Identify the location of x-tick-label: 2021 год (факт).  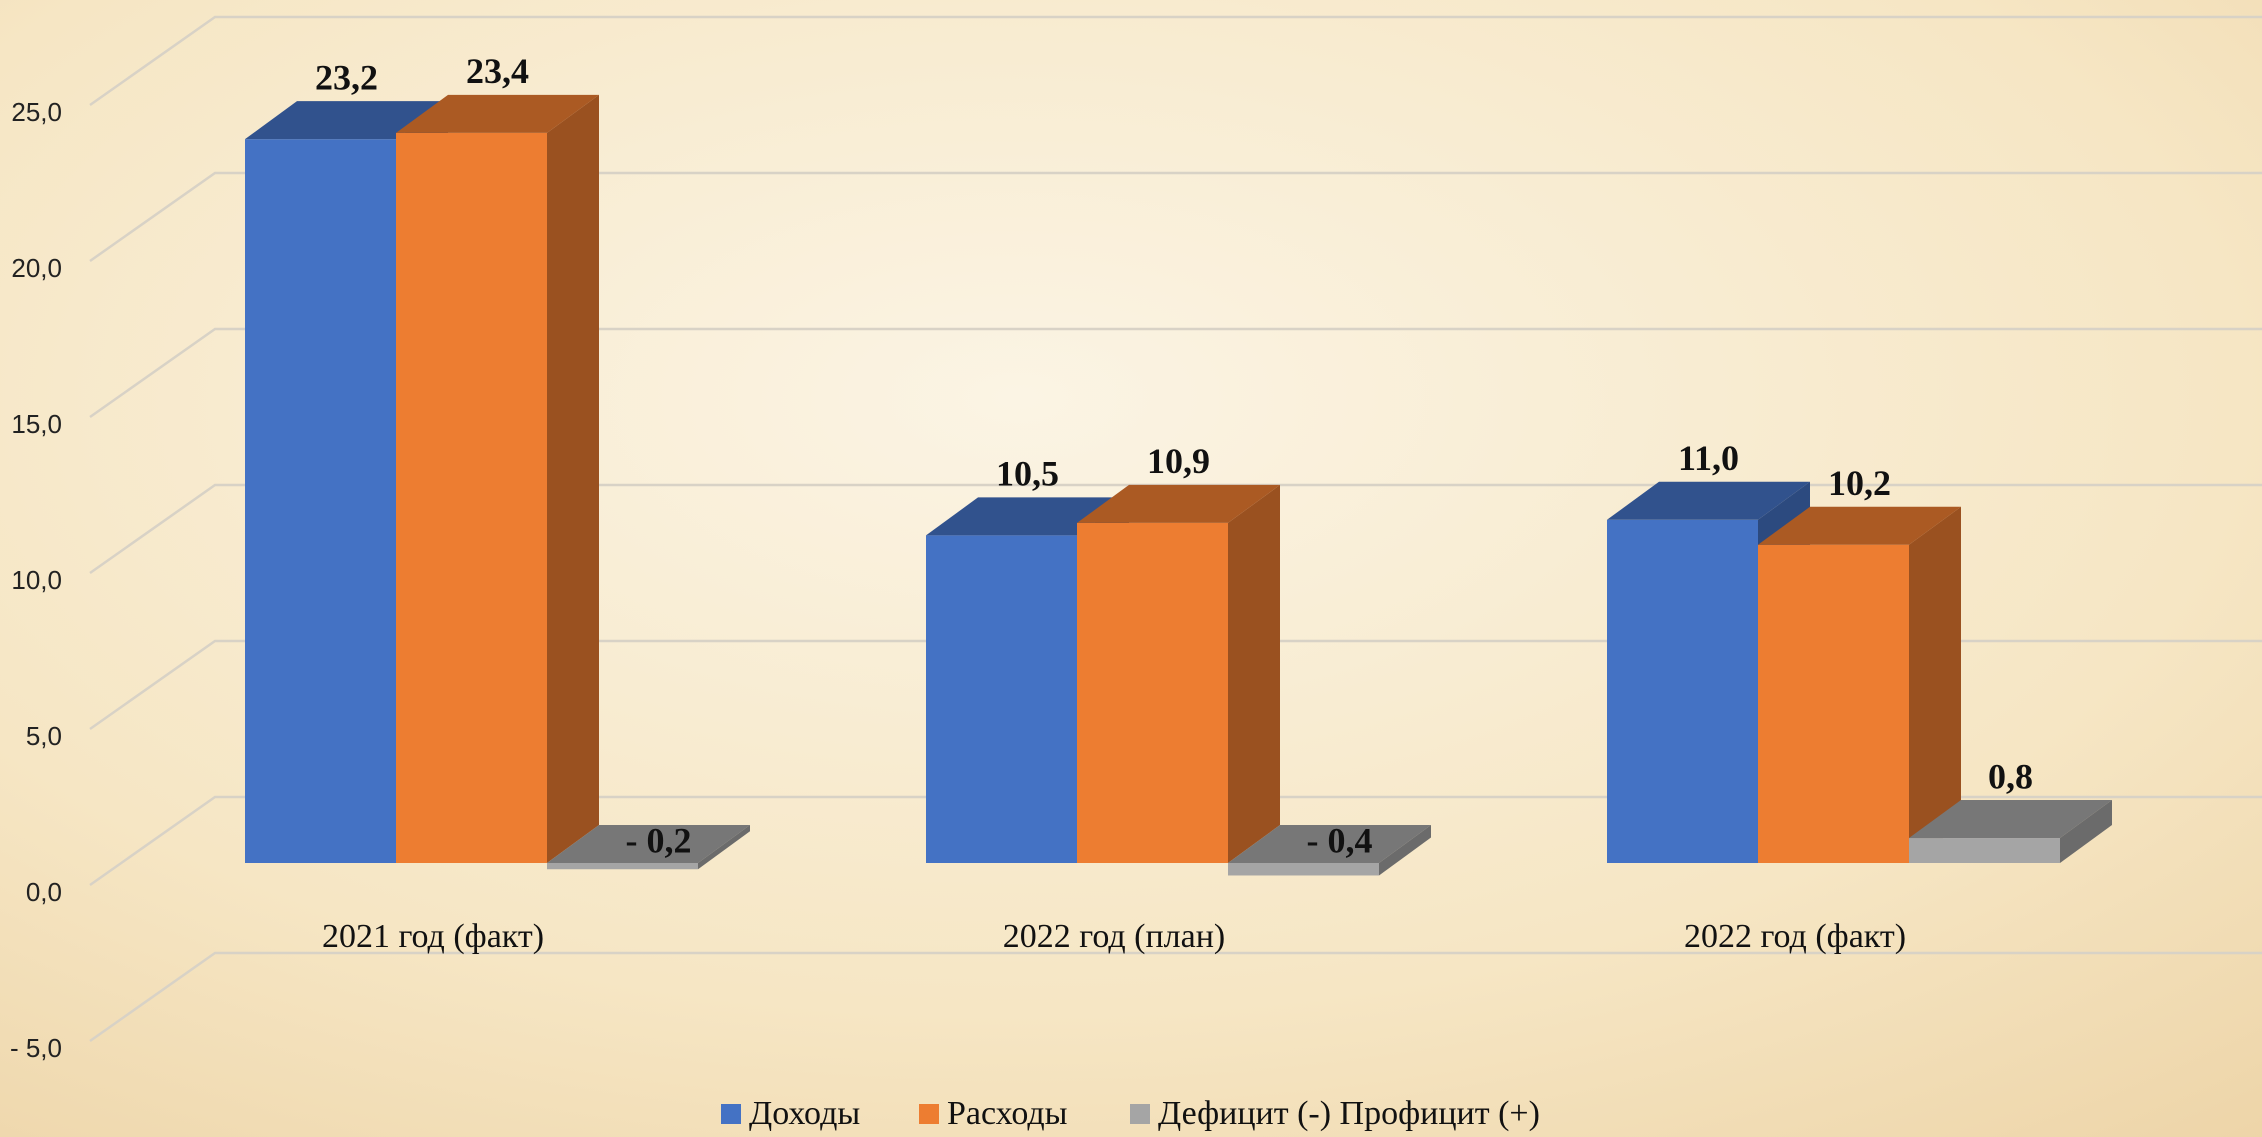
(433, 936).